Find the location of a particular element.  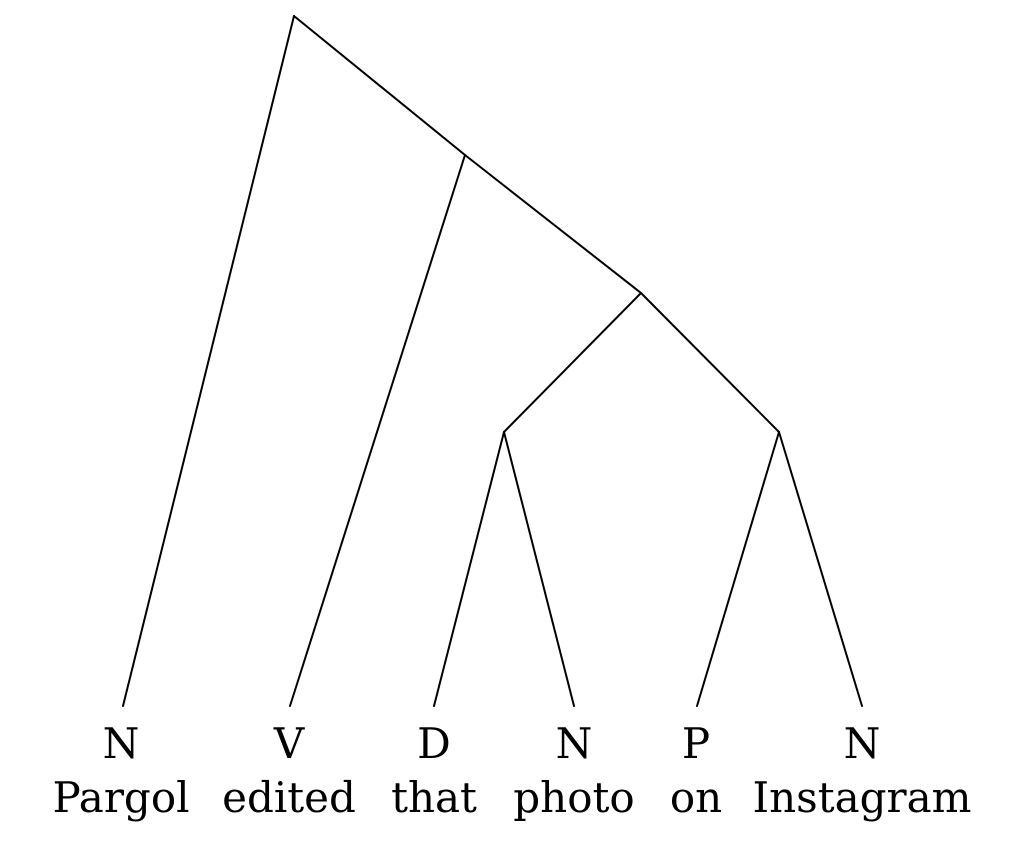

branch-dp-to-n-photo is located at coordinates (539, 569).